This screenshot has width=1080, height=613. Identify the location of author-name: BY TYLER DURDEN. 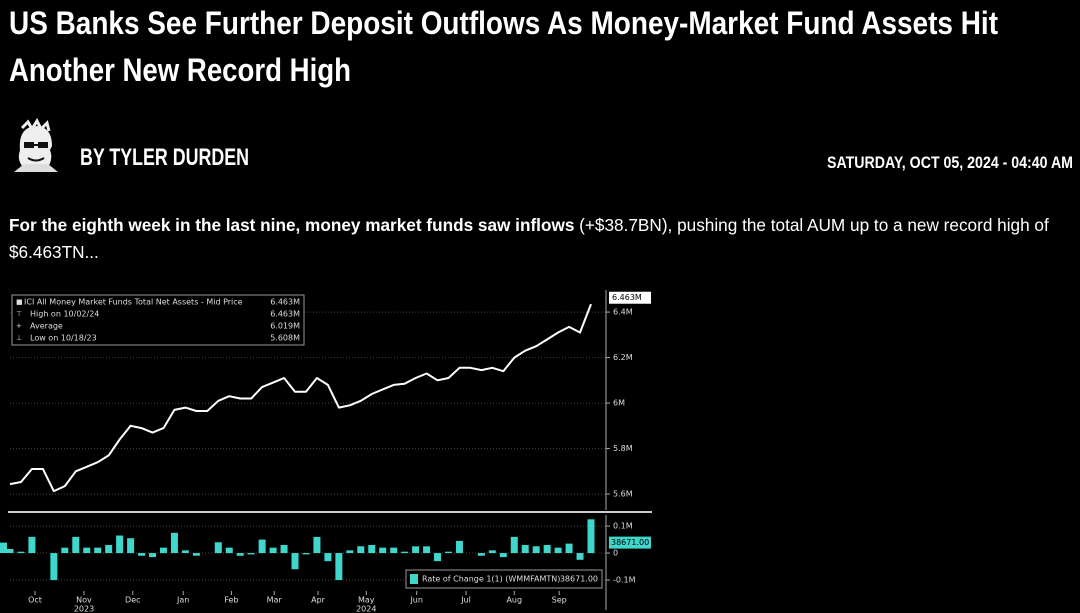
(164, 157).